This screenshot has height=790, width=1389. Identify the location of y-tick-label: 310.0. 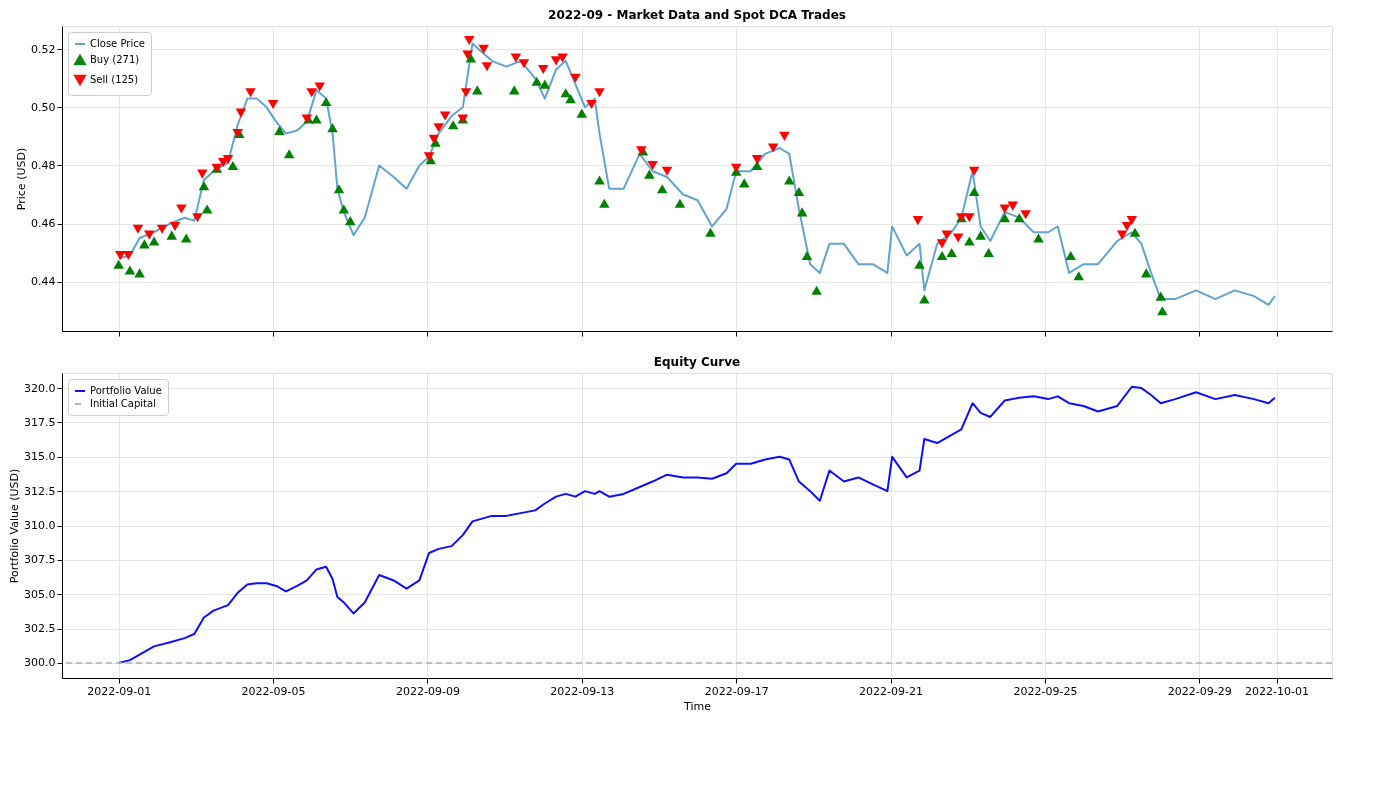
(40, 525).